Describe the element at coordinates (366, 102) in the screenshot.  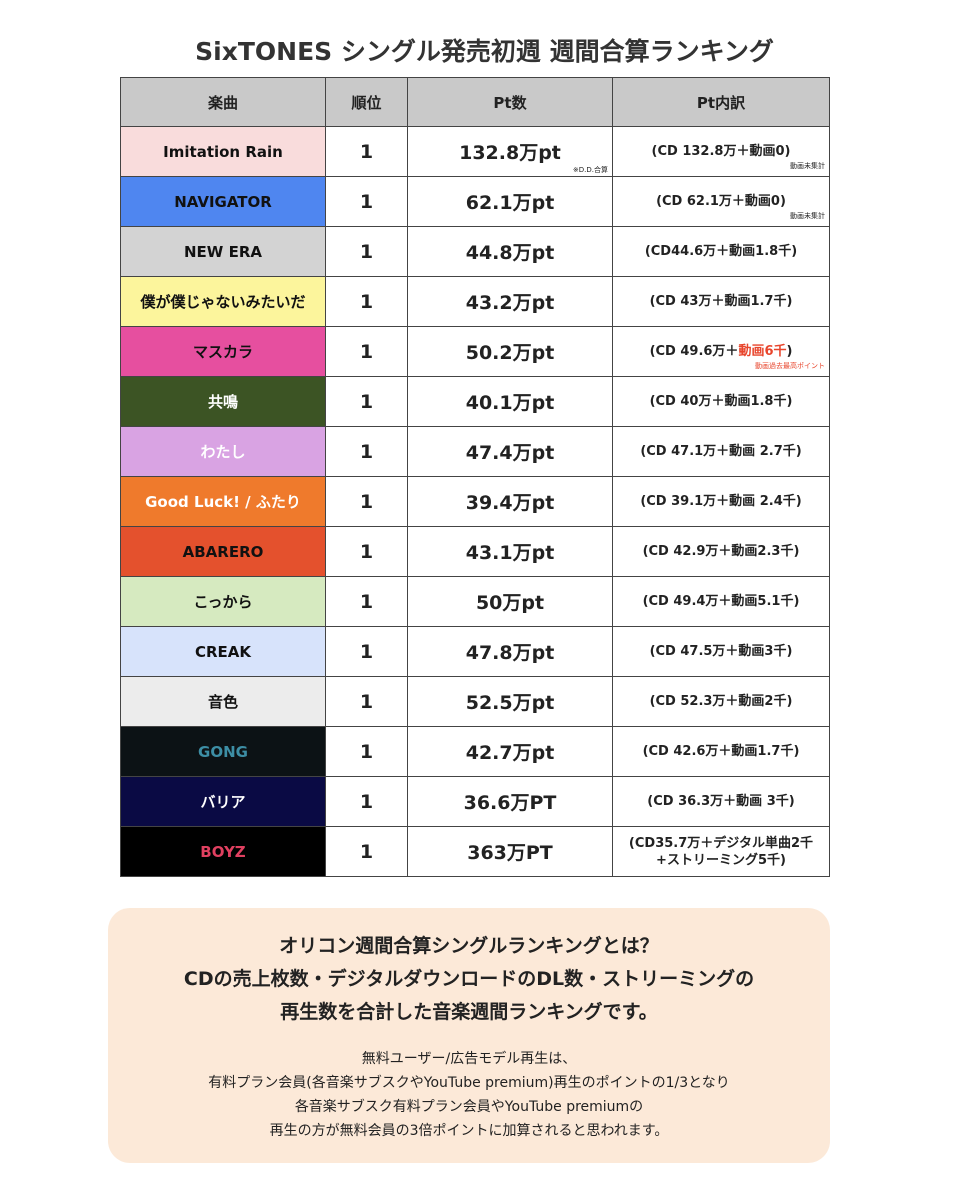
I see `header-cell: 順位` at that location.